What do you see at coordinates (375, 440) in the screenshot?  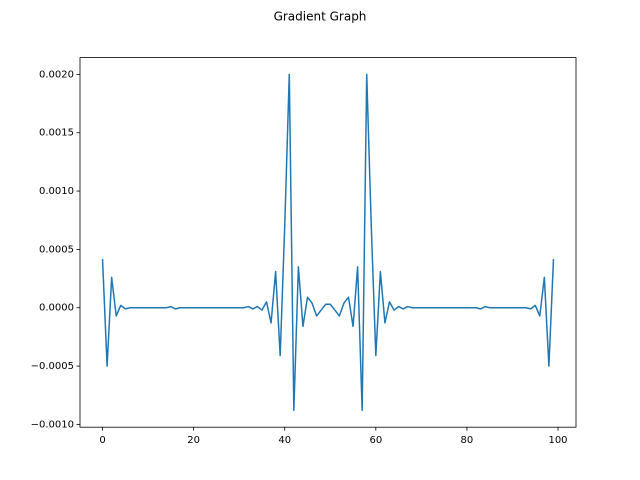 I see `x-tick-label: 60` at bounding box center [375, 440].